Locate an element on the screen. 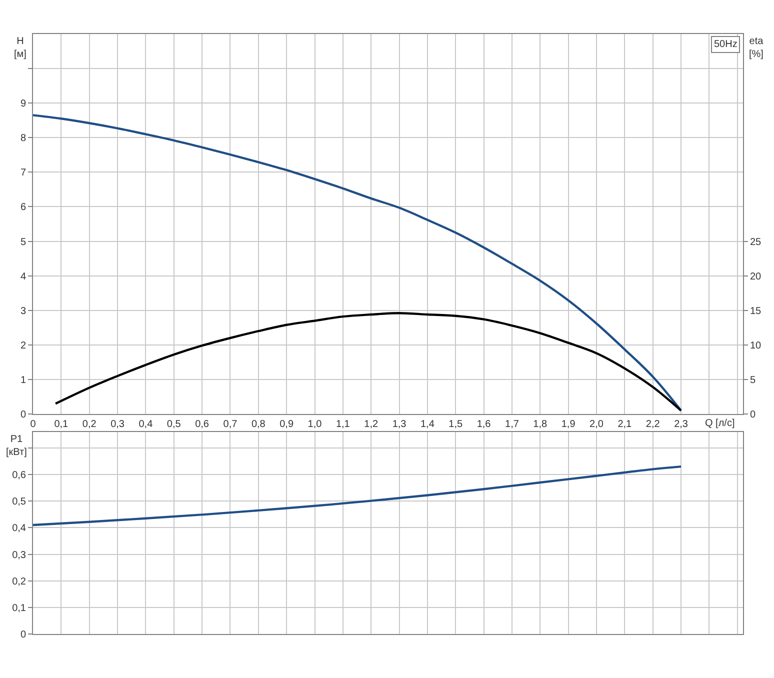 The image size is (774, 678). x-tick-label: 1,4 is located at coordinates (427, 424).